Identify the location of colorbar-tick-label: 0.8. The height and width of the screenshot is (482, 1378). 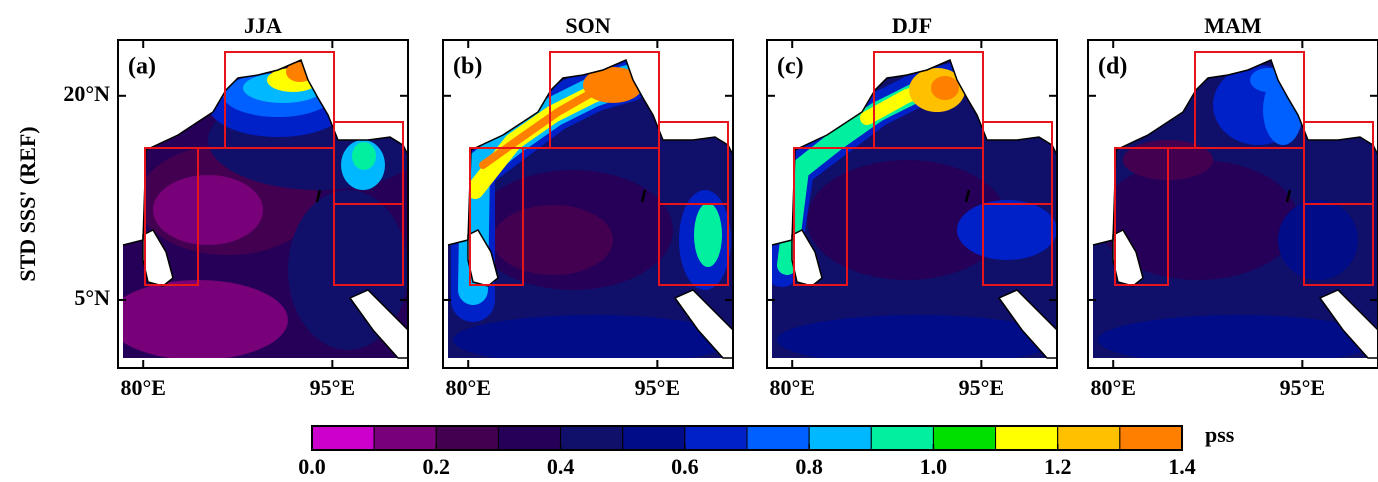
(809, 466).